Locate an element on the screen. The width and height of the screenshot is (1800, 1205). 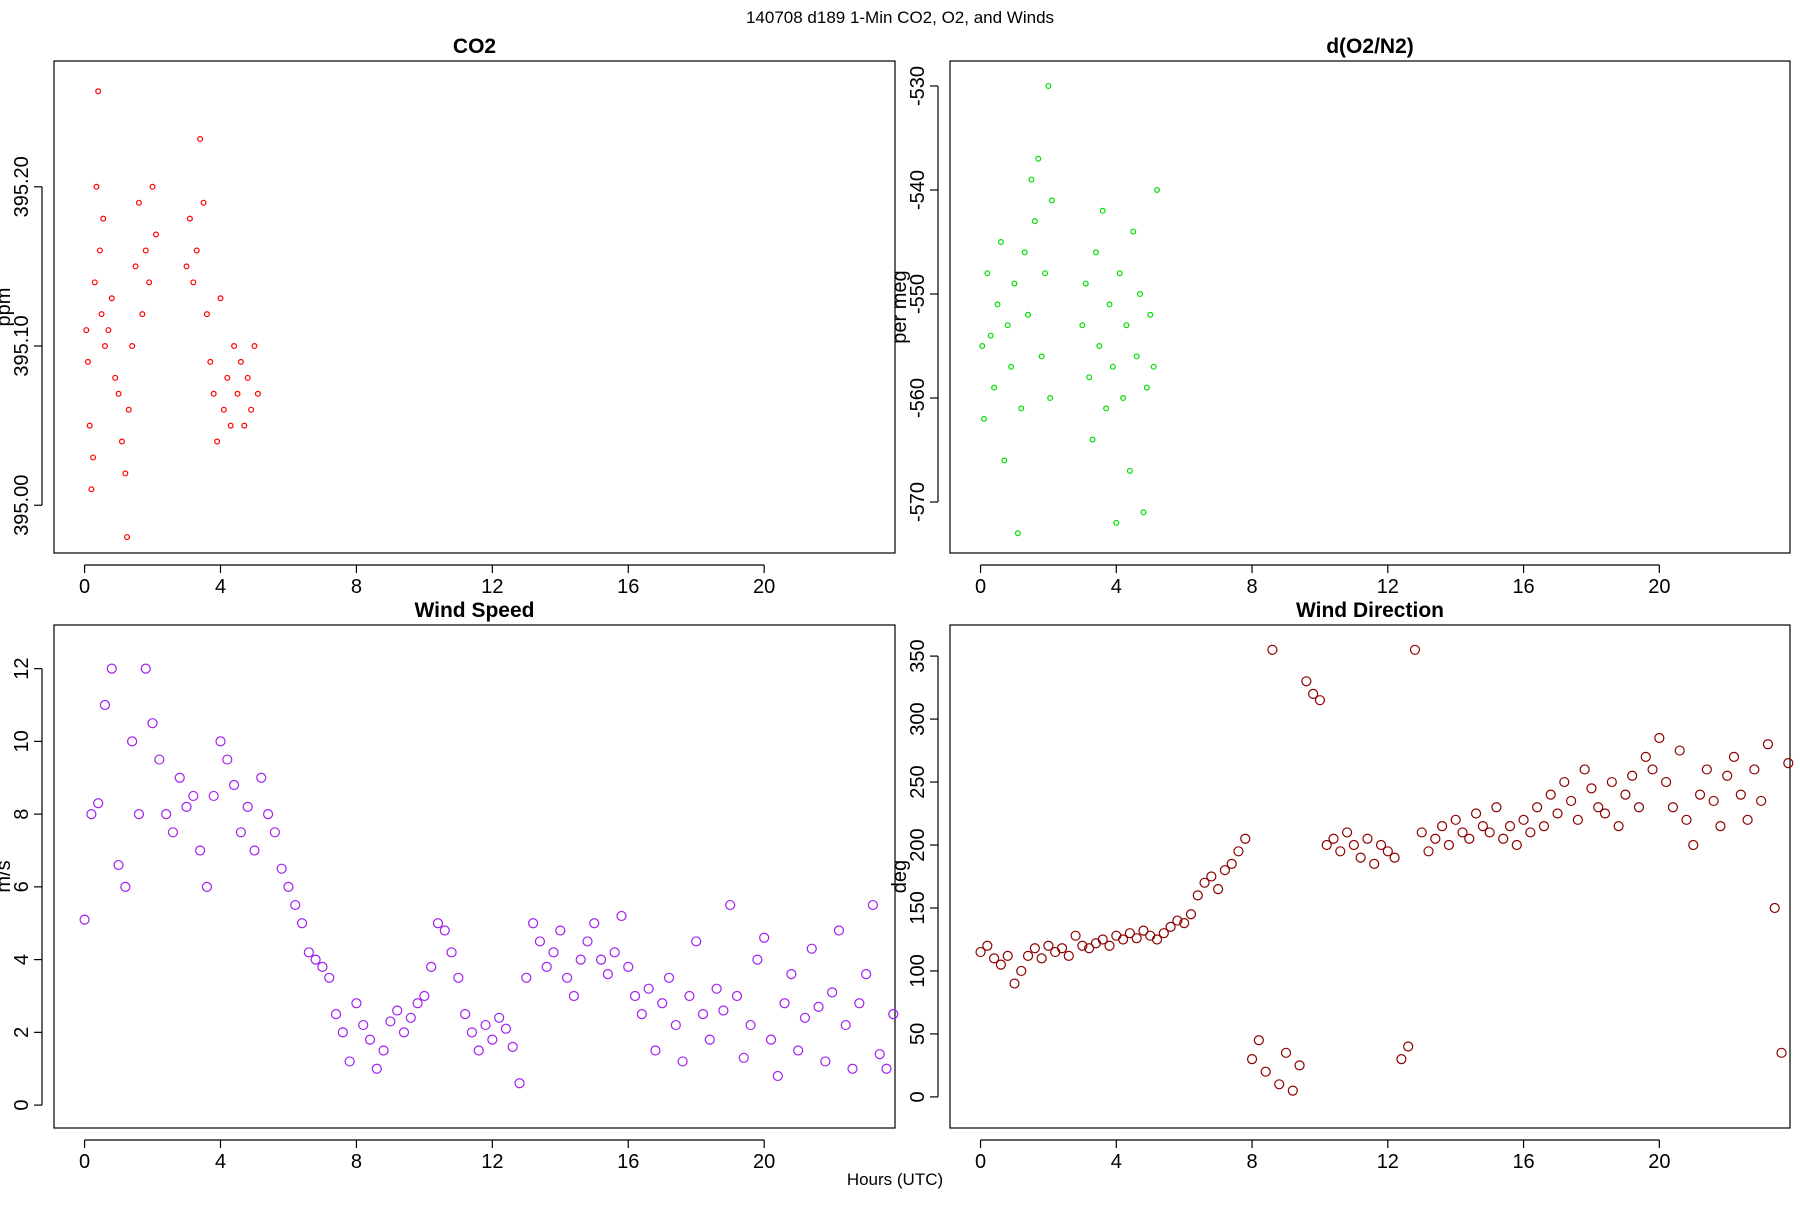
y-axis-label: per meg is located at coordinates (900, 306).